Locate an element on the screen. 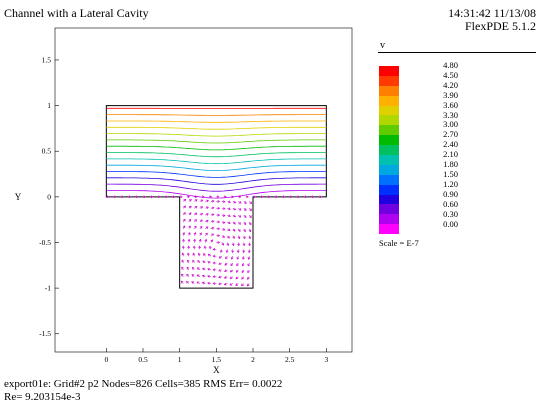  colorbar-swatch is located at coordinates (389, 199).